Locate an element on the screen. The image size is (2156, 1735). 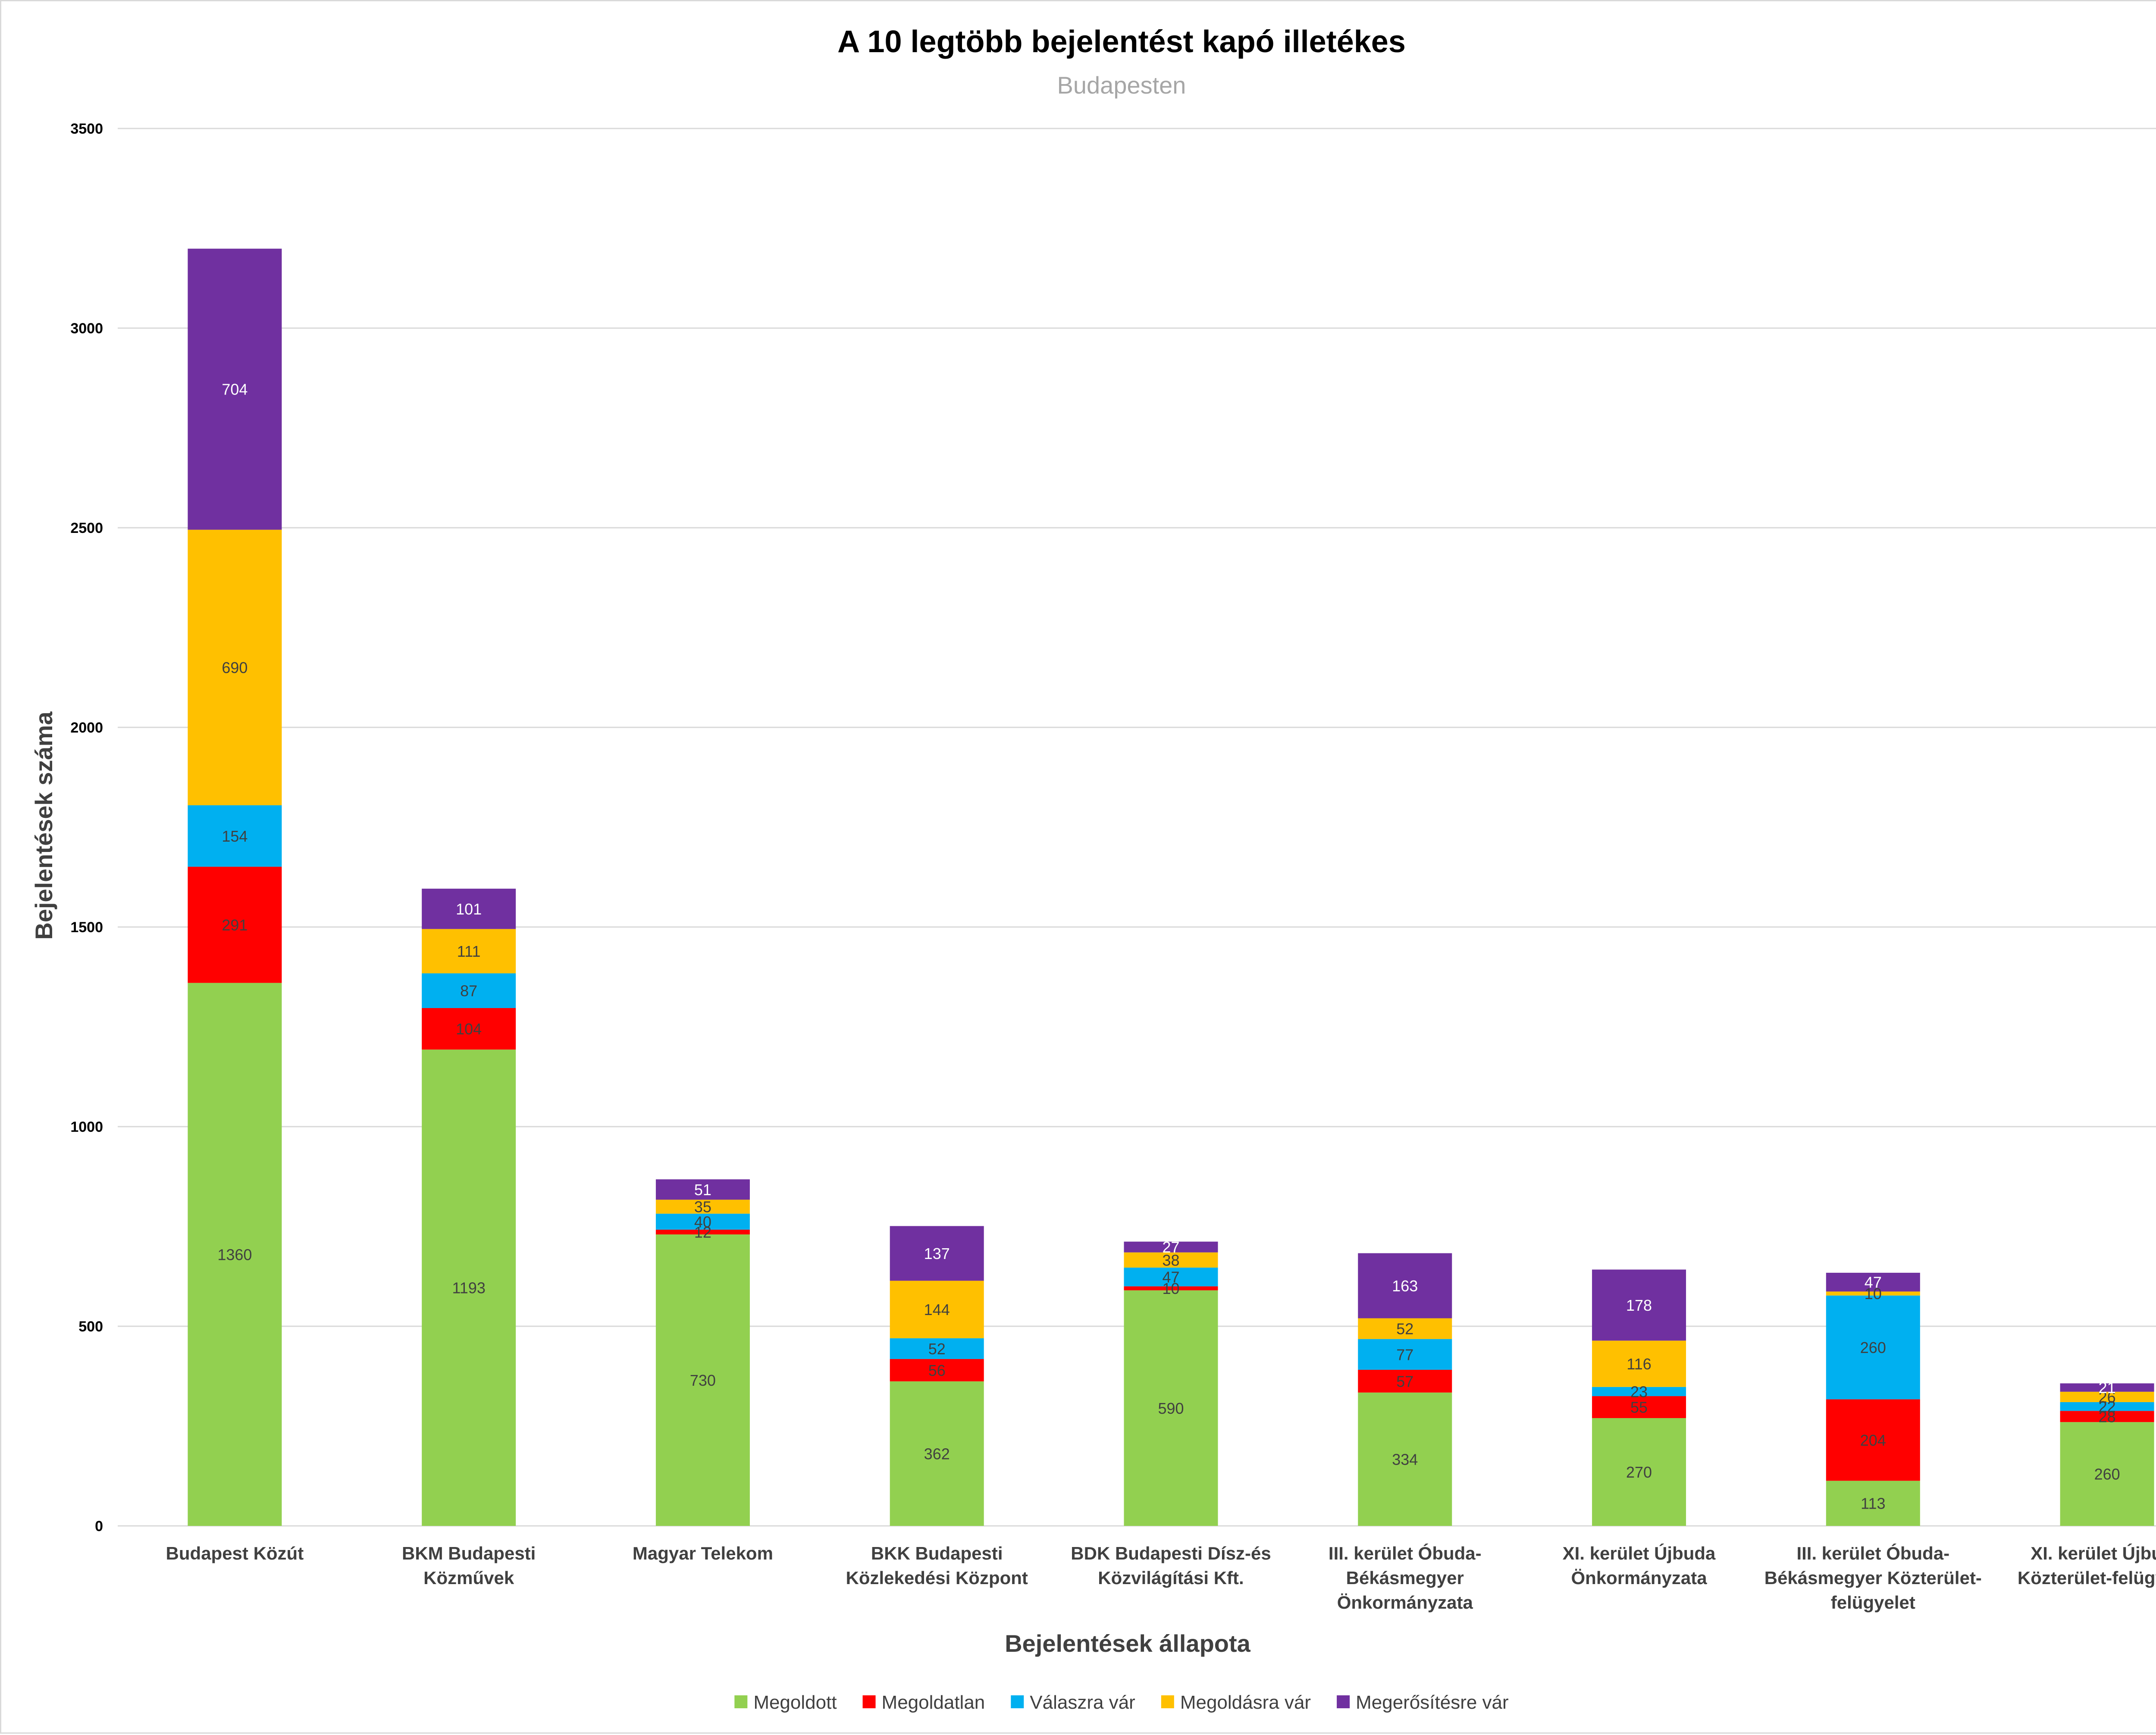
y-tick-label: 3000 is located at coordinates (86, 328).